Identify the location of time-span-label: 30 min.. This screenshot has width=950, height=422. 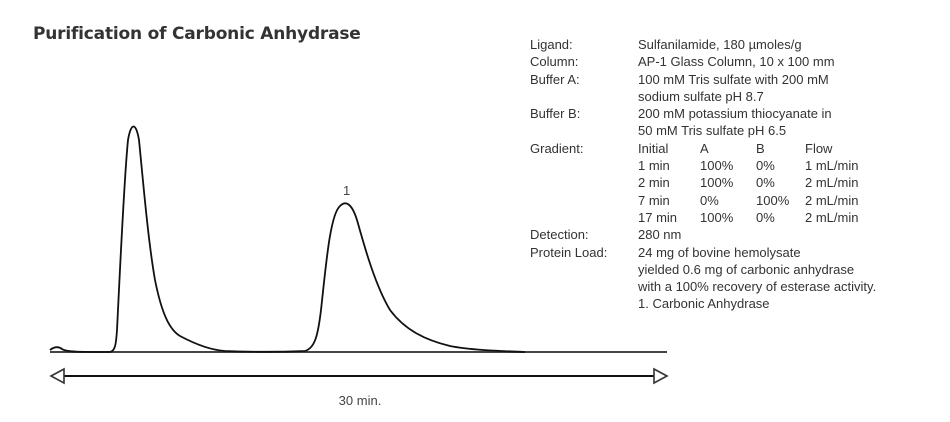
(360, 400).